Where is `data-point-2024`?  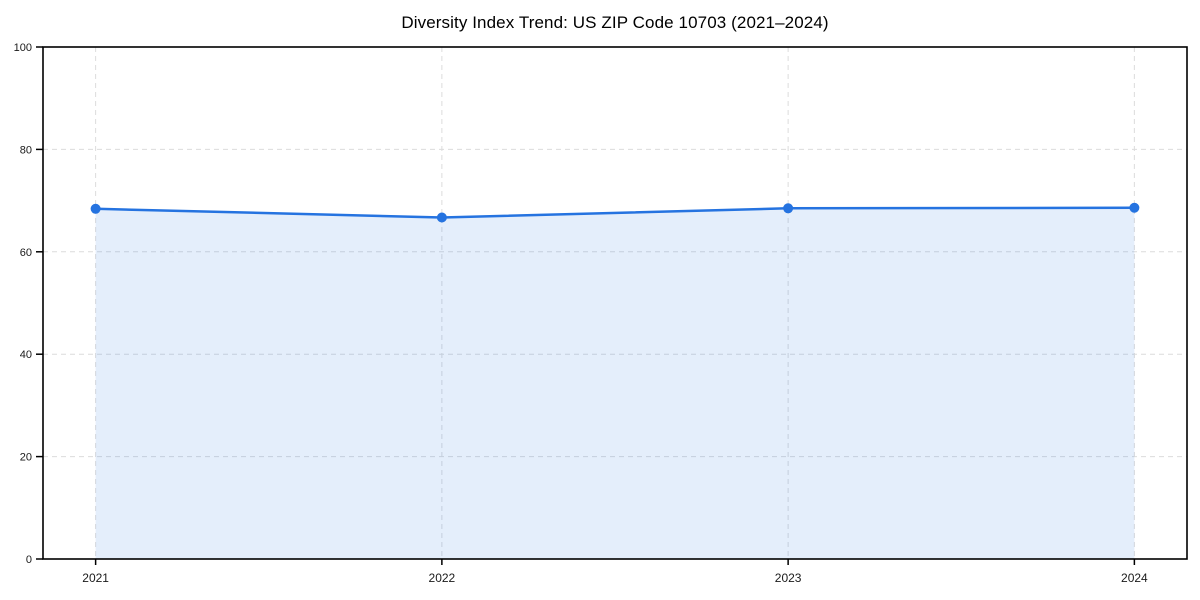 data-point-2024 is located at coordinates (1134, 207).